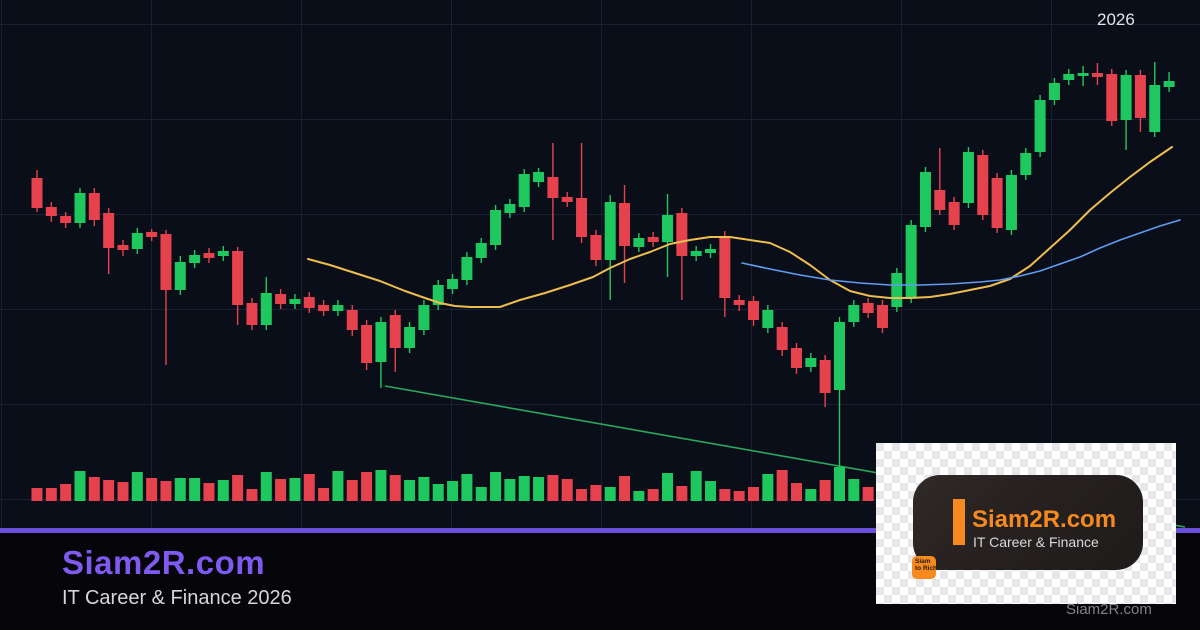  Describe the element at coordinates (1116, 19) in the screenshot. I see `year-label: 2026` at that location.